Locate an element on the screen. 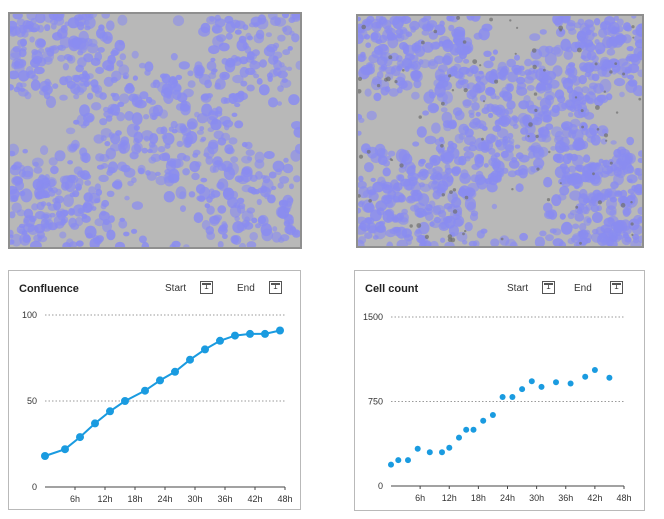 Image resolution: width=664 pixels, height=519 pixels. y-tick-label: 0 is located at coordinates (380, 486).